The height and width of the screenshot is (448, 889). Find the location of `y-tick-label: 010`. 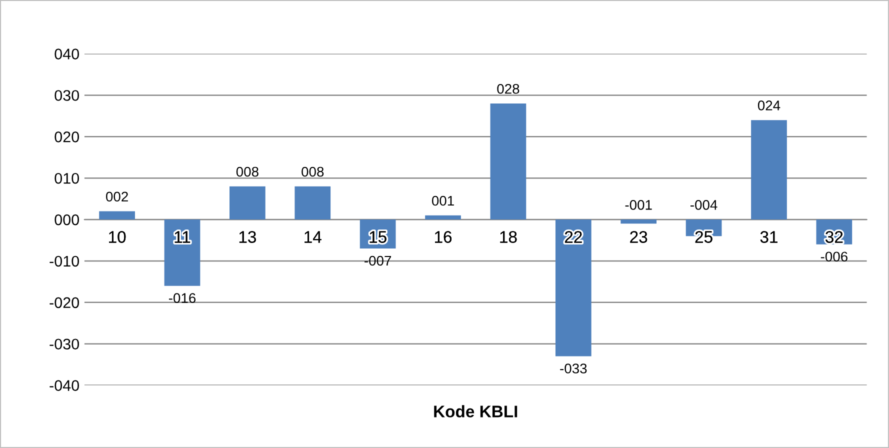

y-tick-label: 010 is located at coordinates (66, 178).